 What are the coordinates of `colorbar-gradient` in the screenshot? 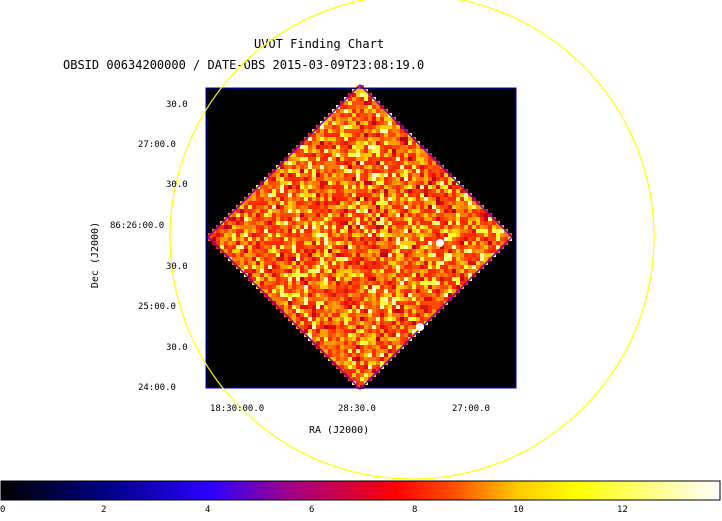 It's located at (360, 490).